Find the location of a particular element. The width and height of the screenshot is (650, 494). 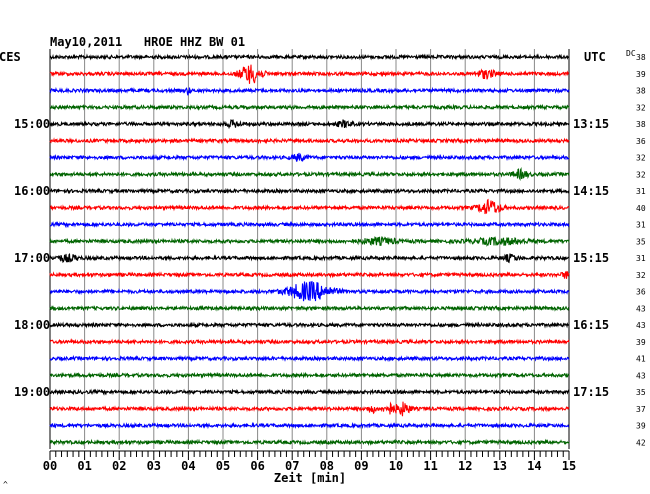

x-tick-label: 11 is located at coordinates (430, 466).